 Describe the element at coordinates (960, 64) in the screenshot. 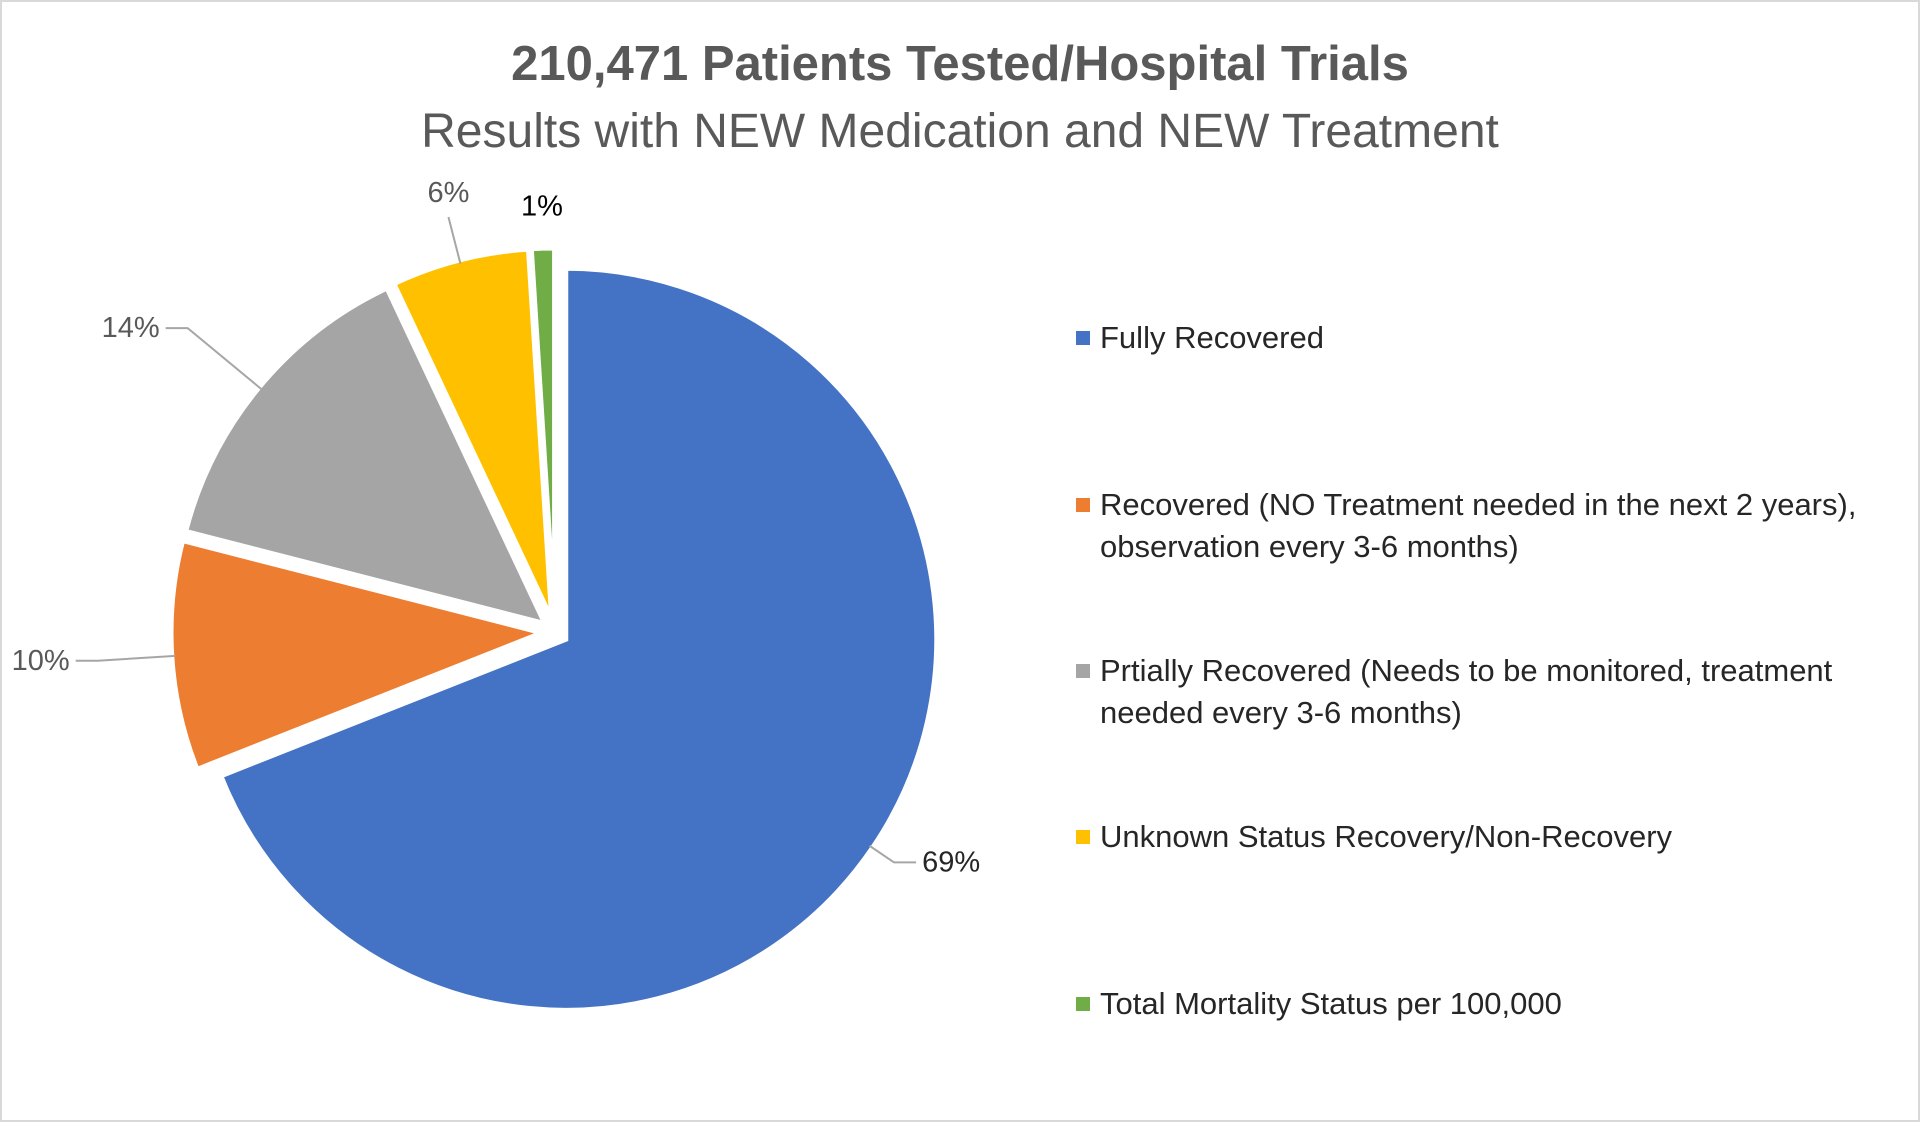

I see `chart-title: 210,471 Patients Tested/Hospital Trials` at that location.